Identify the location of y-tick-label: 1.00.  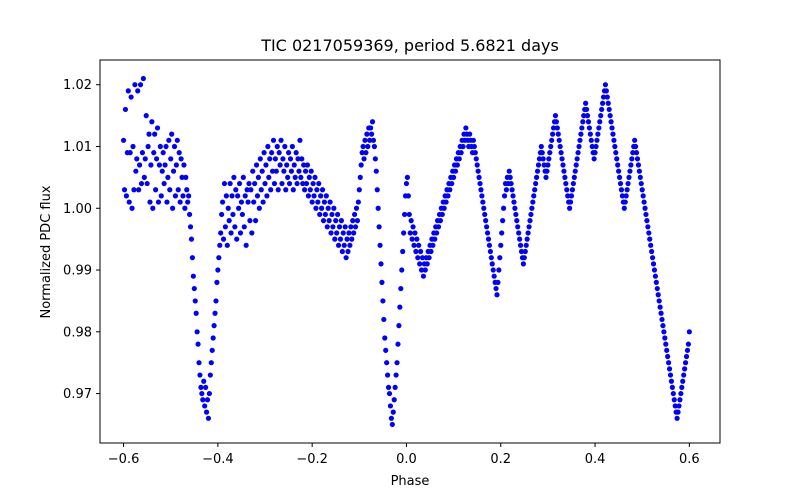
(77, 209).